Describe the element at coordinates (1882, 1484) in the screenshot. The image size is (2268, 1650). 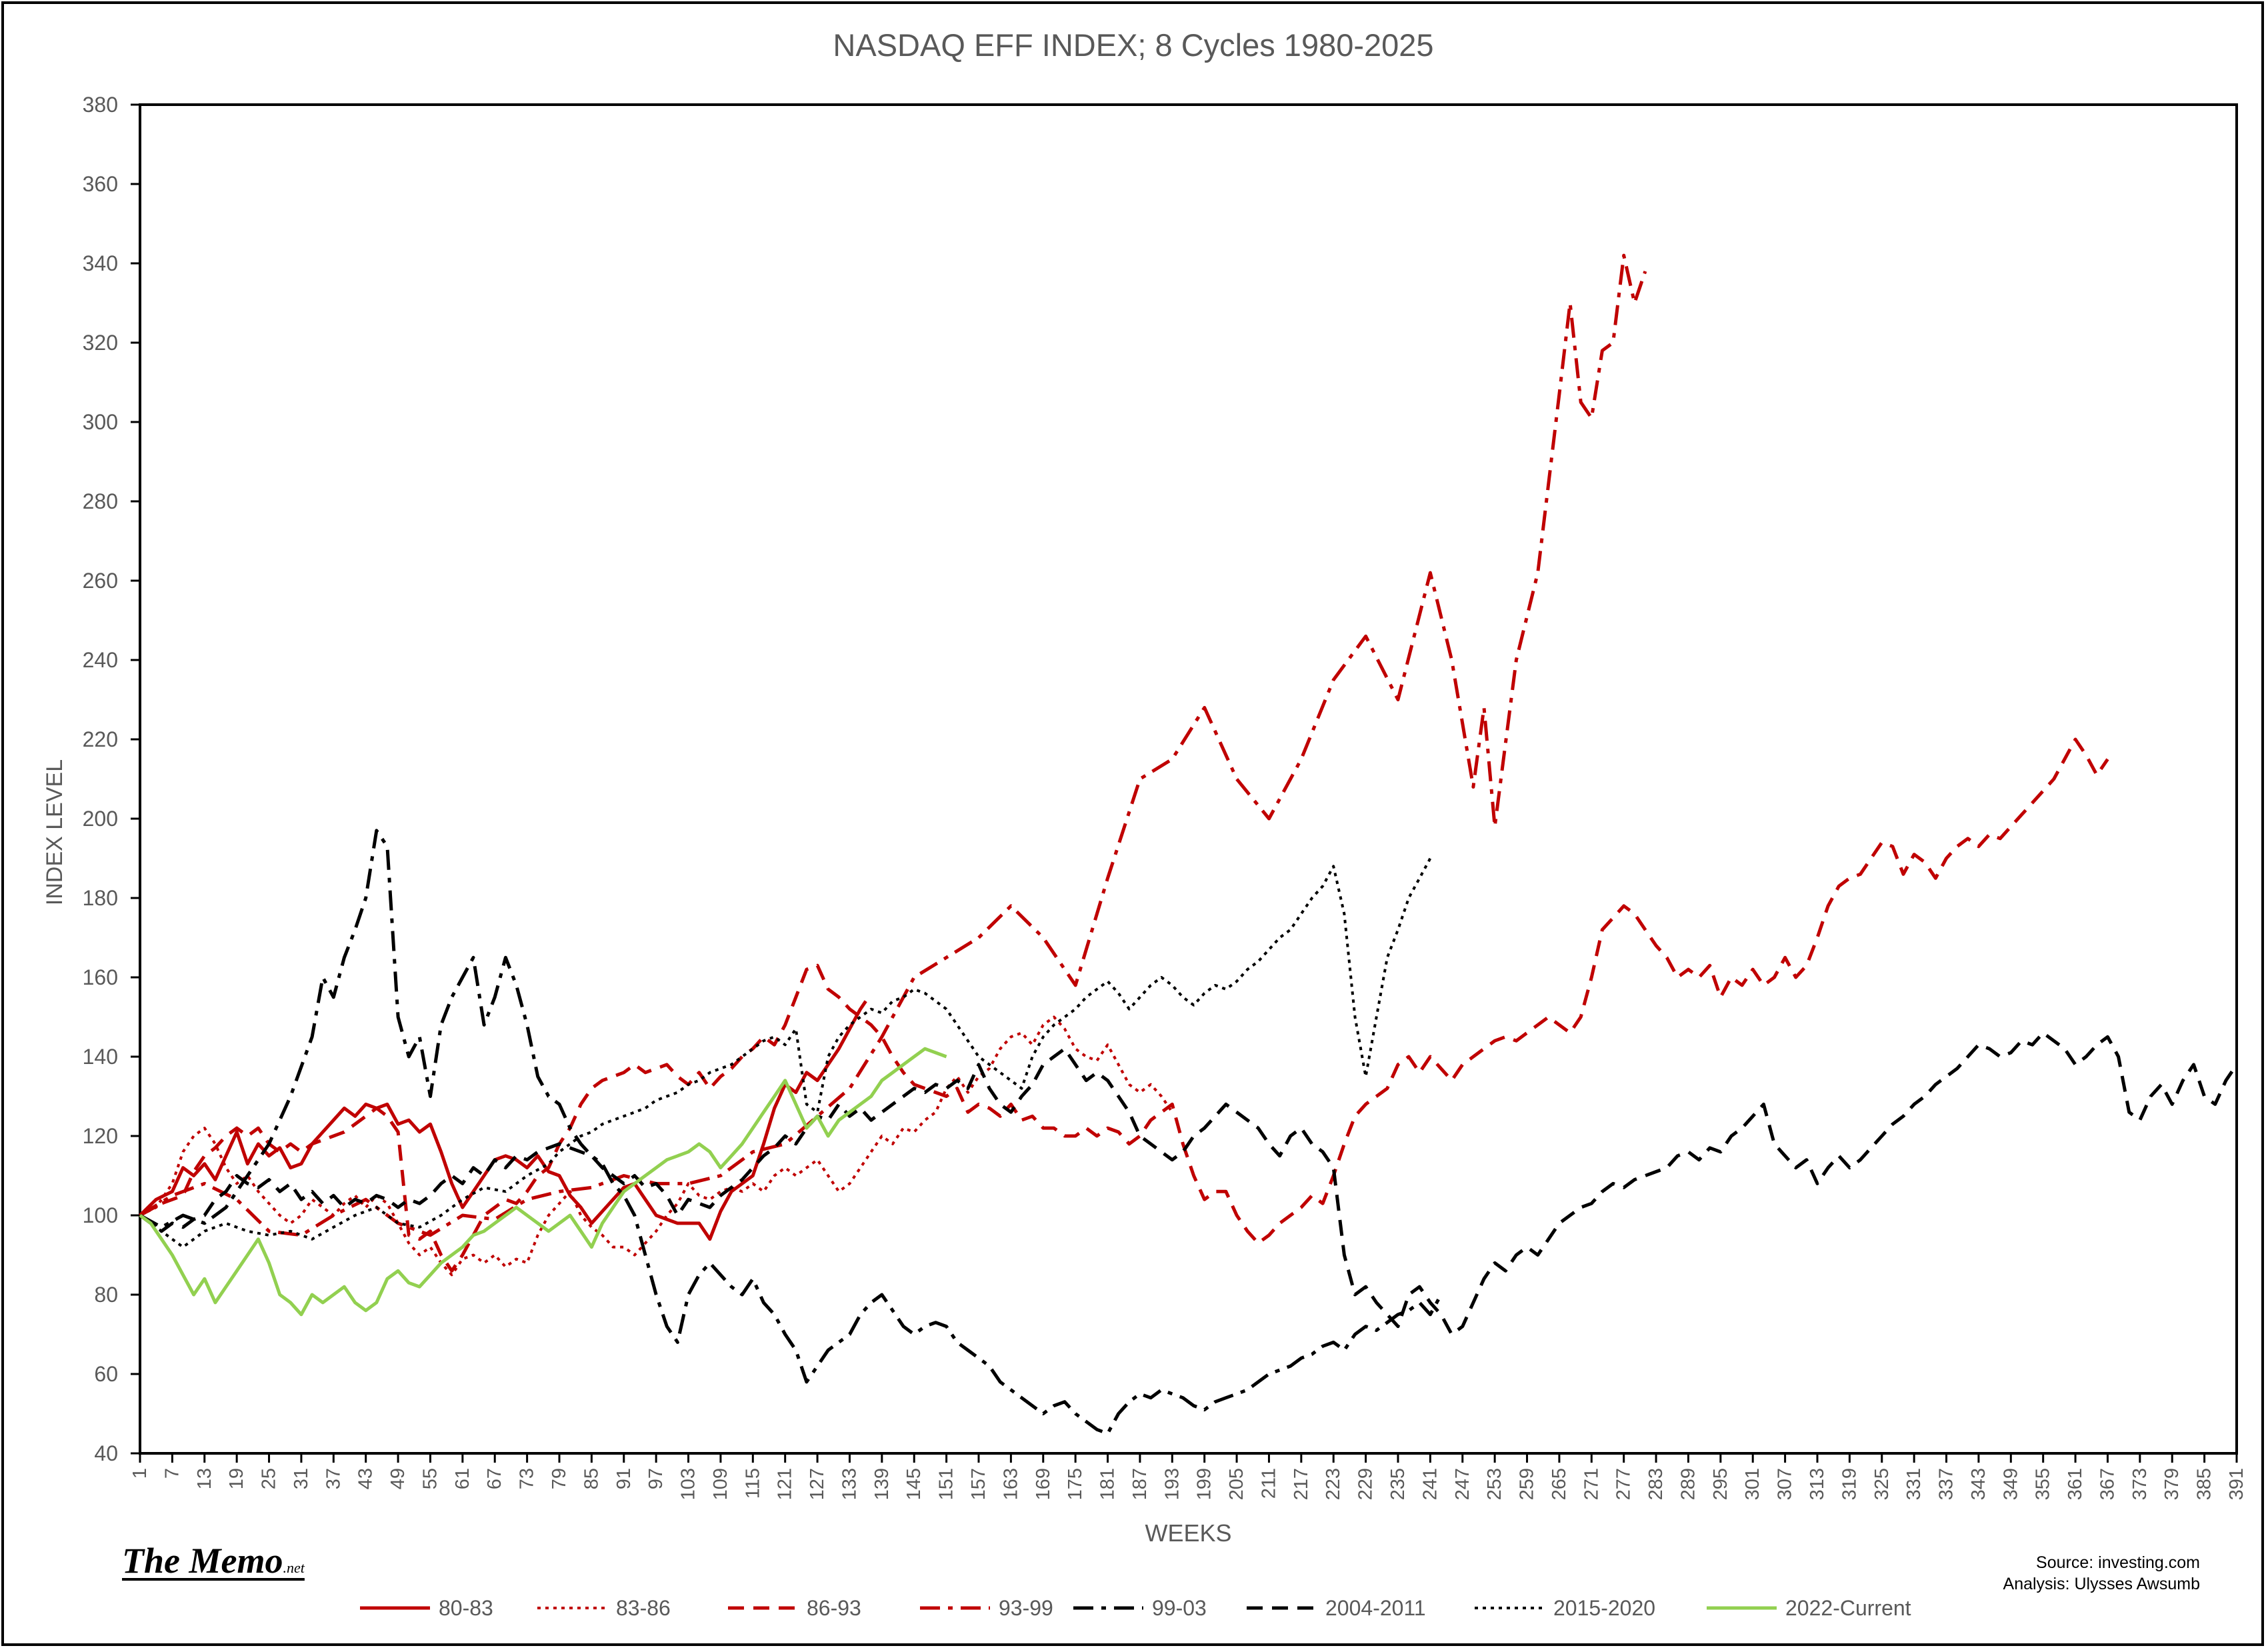
I see `x-tick-label: 325` at that location.